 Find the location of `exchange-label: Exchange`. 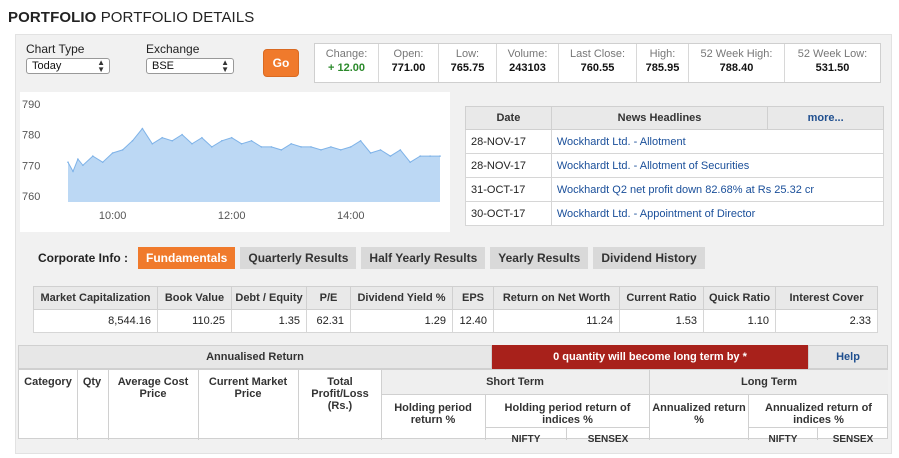

exchange-label: Exchange is located at coordinates (173, 49).